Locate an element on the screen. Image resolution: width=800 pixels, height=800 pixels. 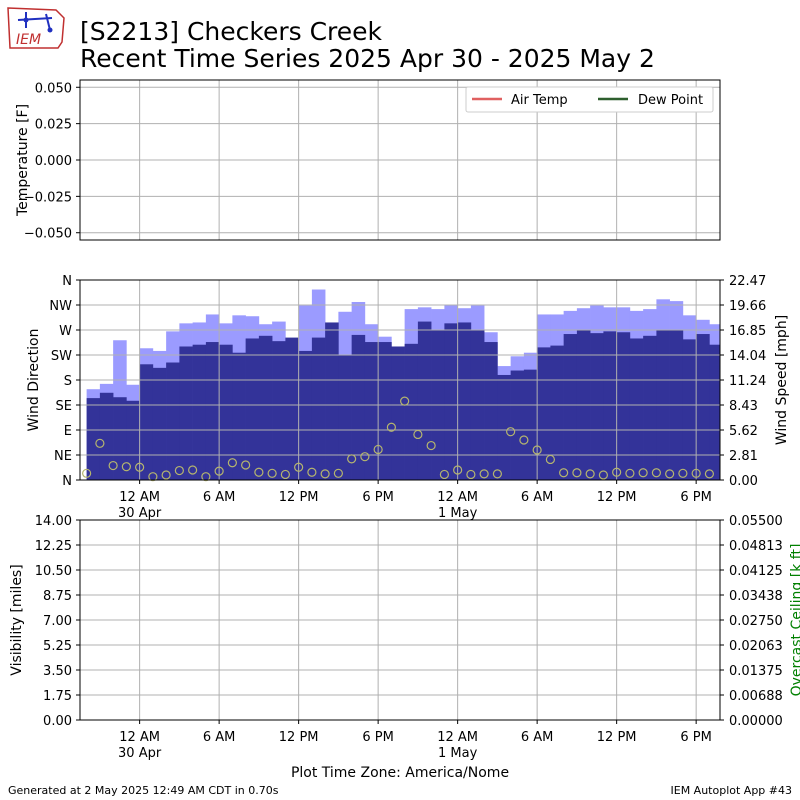
temperature-y-label: Temperature [F] is located at coordinates (23, 160).